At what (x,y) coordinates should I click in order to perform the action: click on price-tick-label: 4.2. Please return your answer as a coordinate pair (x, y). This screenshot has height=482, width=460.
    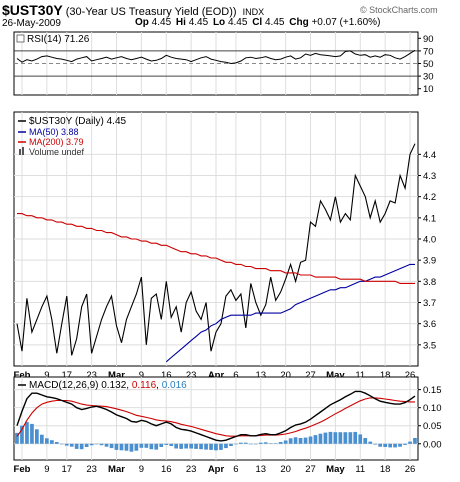
    Looking at the image, I should click on (429, 197).